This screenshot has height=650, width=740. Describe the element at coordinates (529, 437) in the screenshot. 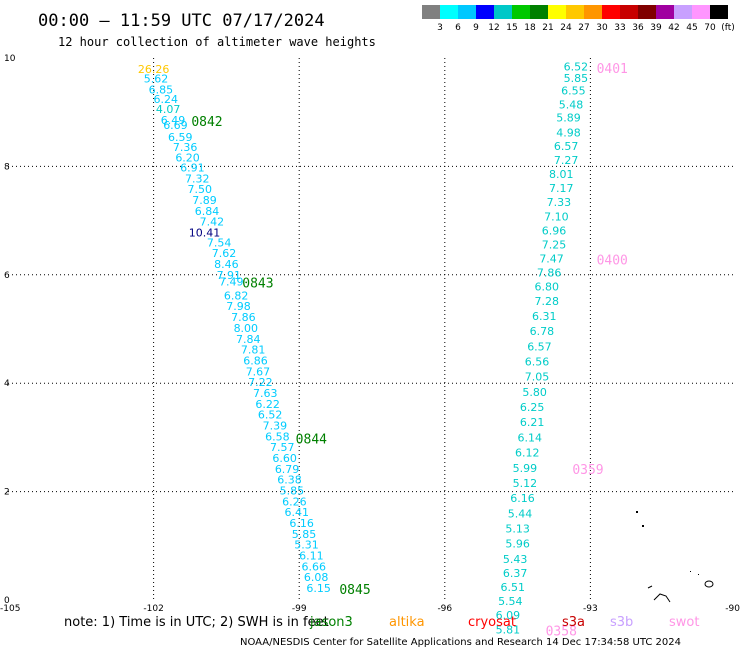

I see `wave-height-value: 6.14` at that location.